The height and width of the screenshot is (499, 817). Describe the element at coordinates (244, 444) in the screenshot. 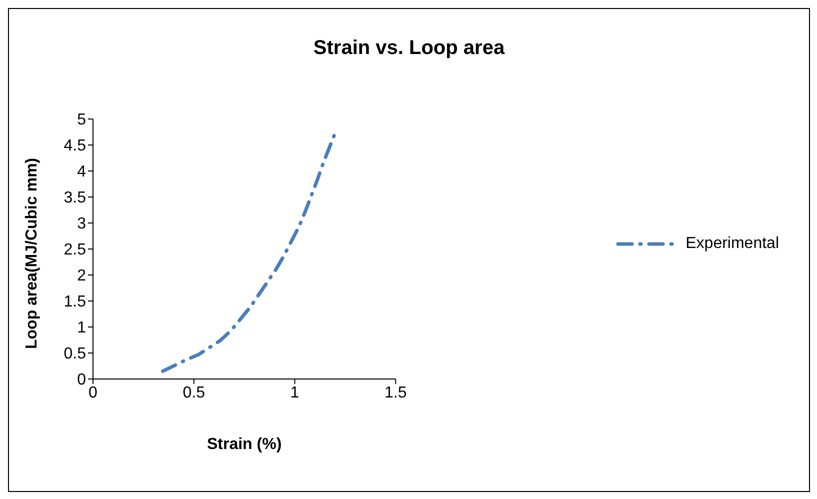

I see `x-axis-title: Strain (%)` at that location.